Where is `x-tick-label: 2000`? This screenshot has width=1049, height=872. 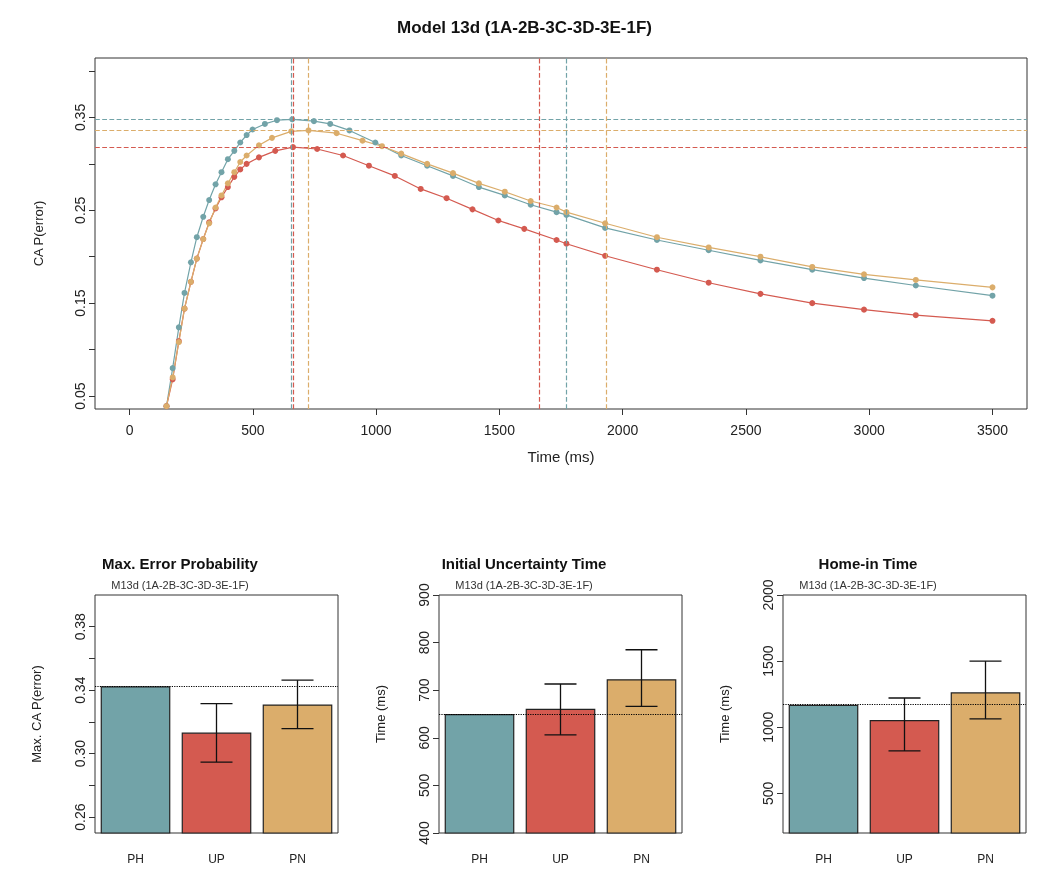 x-tick-label: 2000 is located at coordinates (623, 430).